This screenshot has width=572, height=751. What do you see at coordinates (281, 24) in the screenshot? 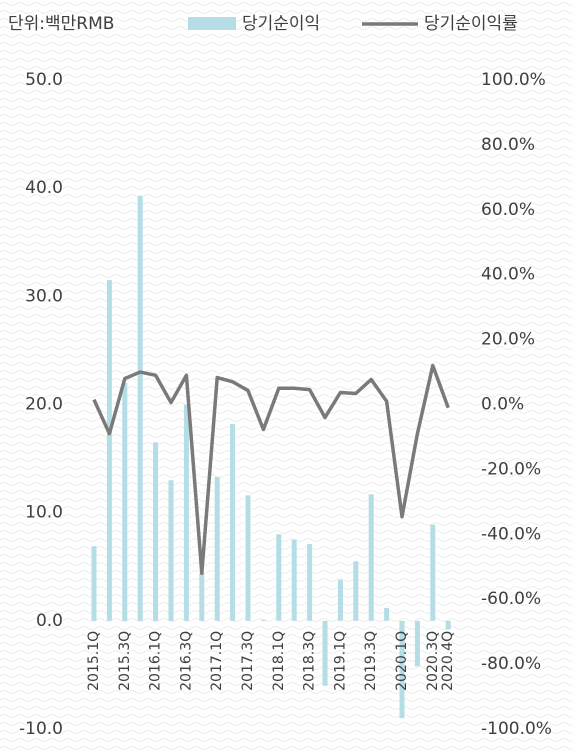
I see `legend-label: 당기순이익` at bounding box center [281, 24].